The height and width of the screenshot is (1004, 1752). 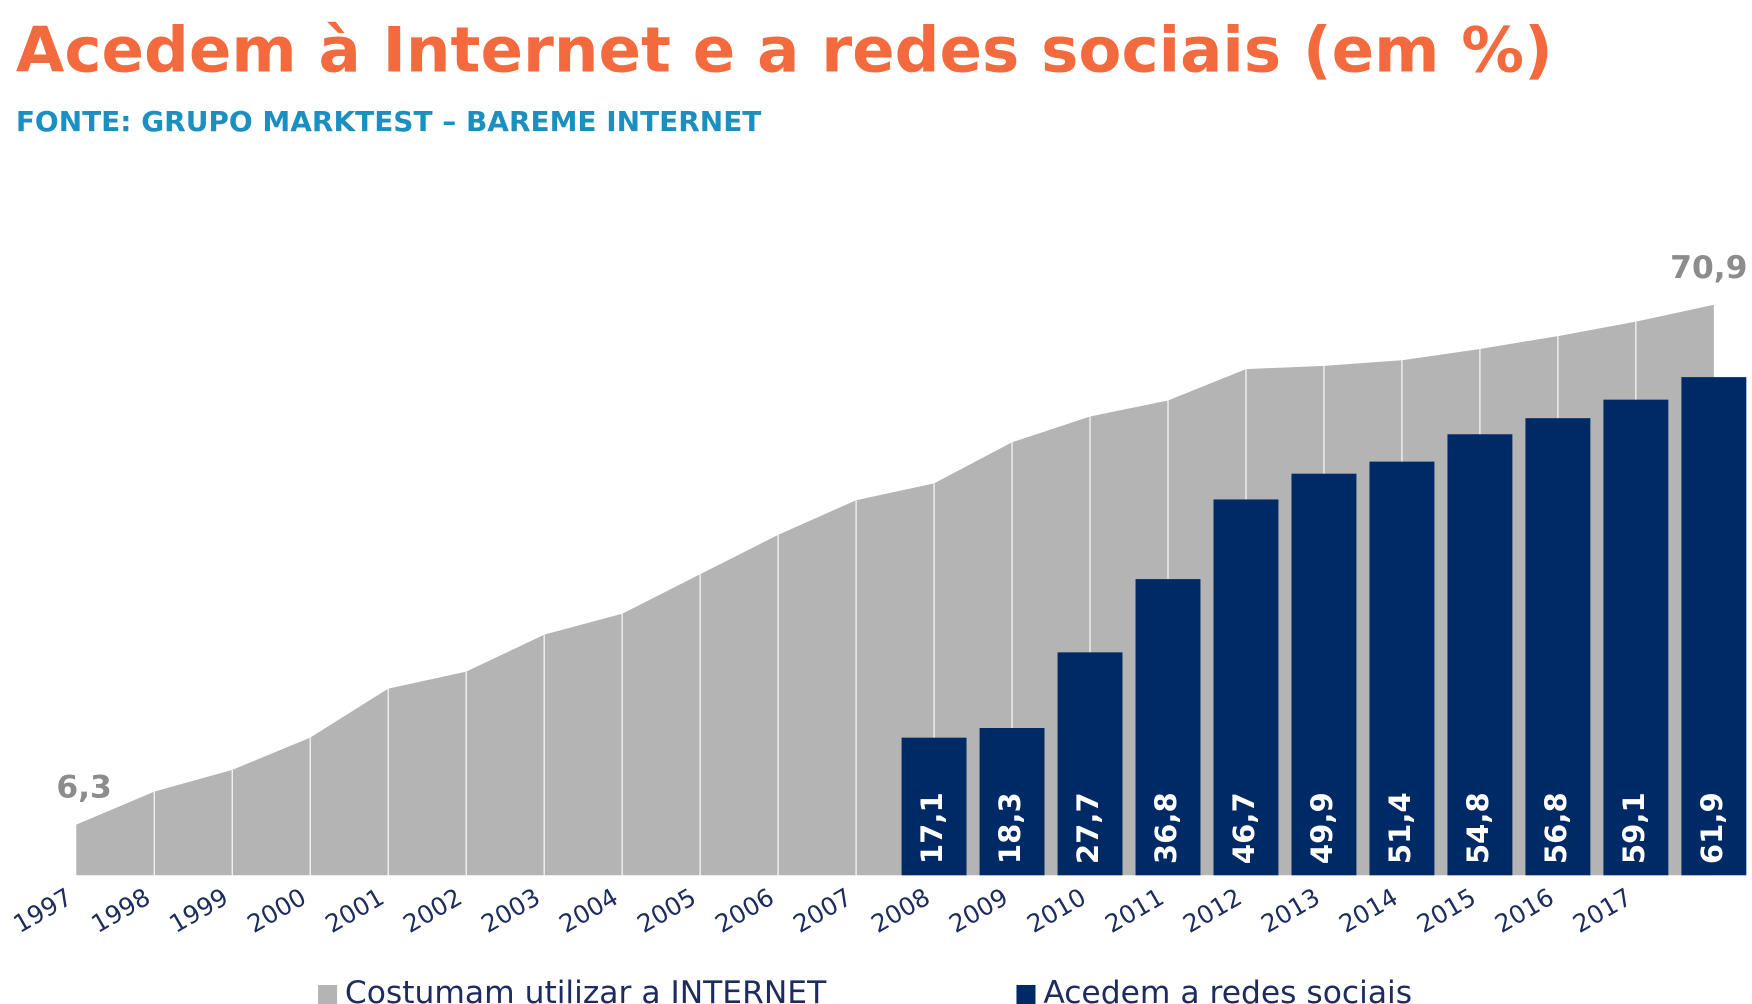 I want to click on data-label: 17,1, so click(x=932, y=828).